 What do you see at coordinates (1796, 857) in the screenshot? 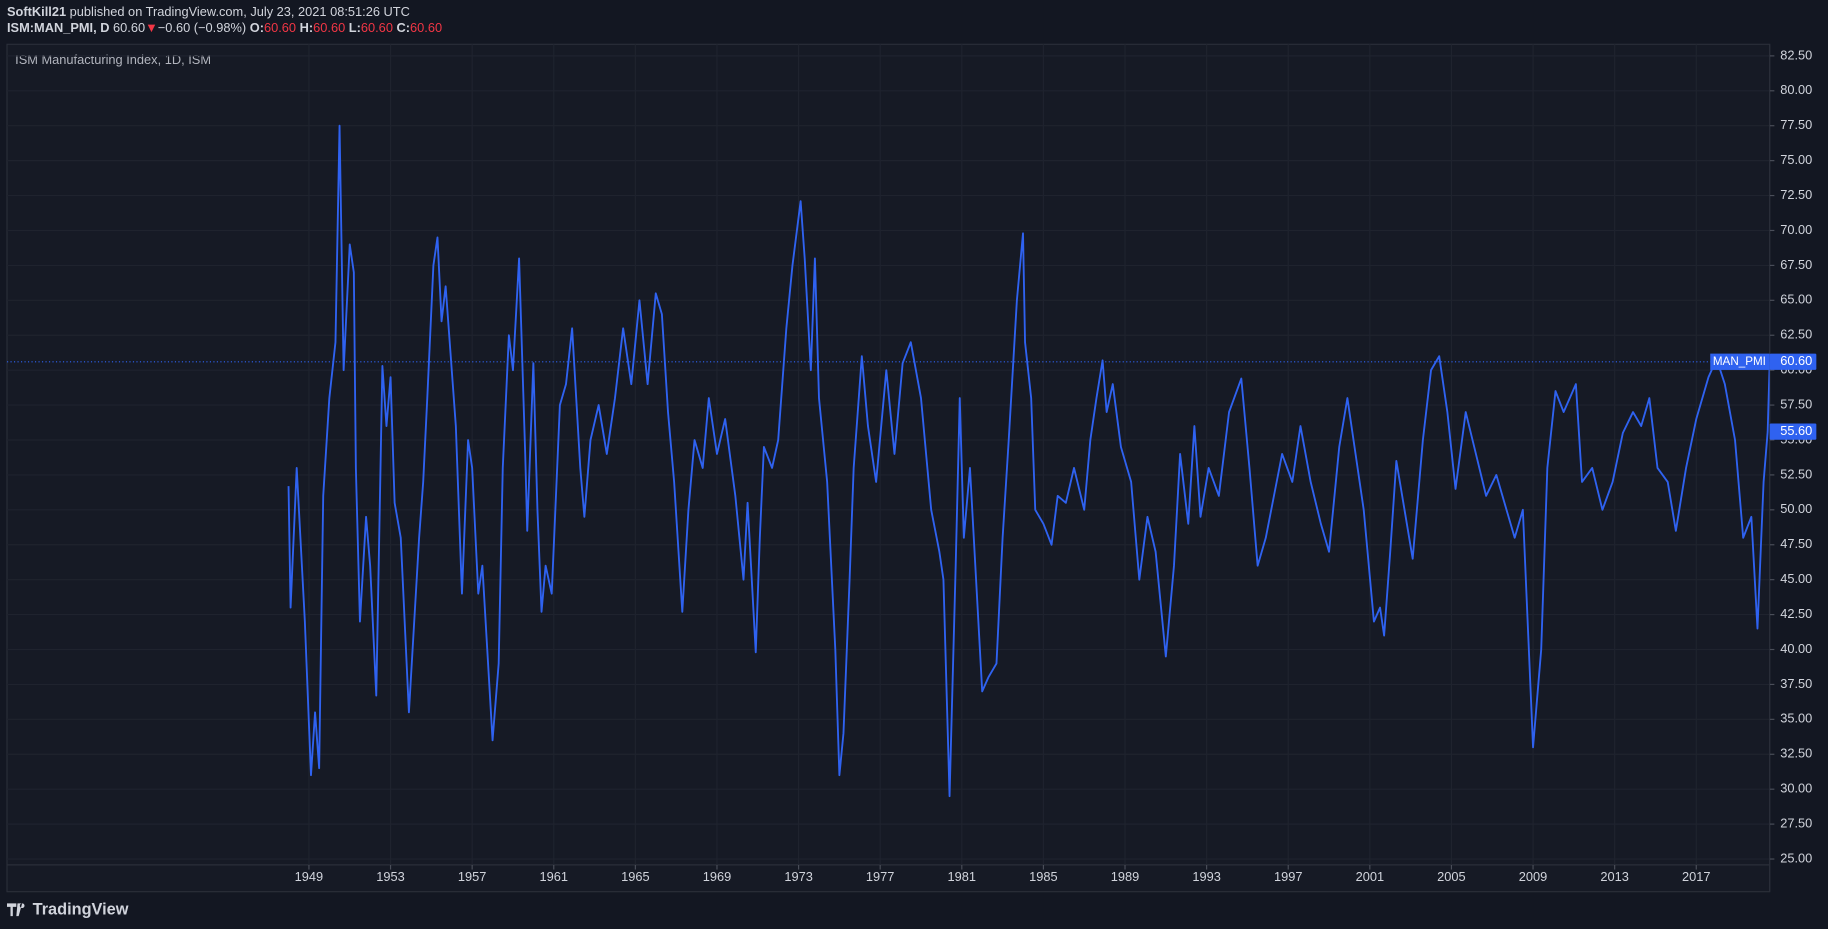
I see `y-tick-label: 25.00` at bounding box center [1796, 857].